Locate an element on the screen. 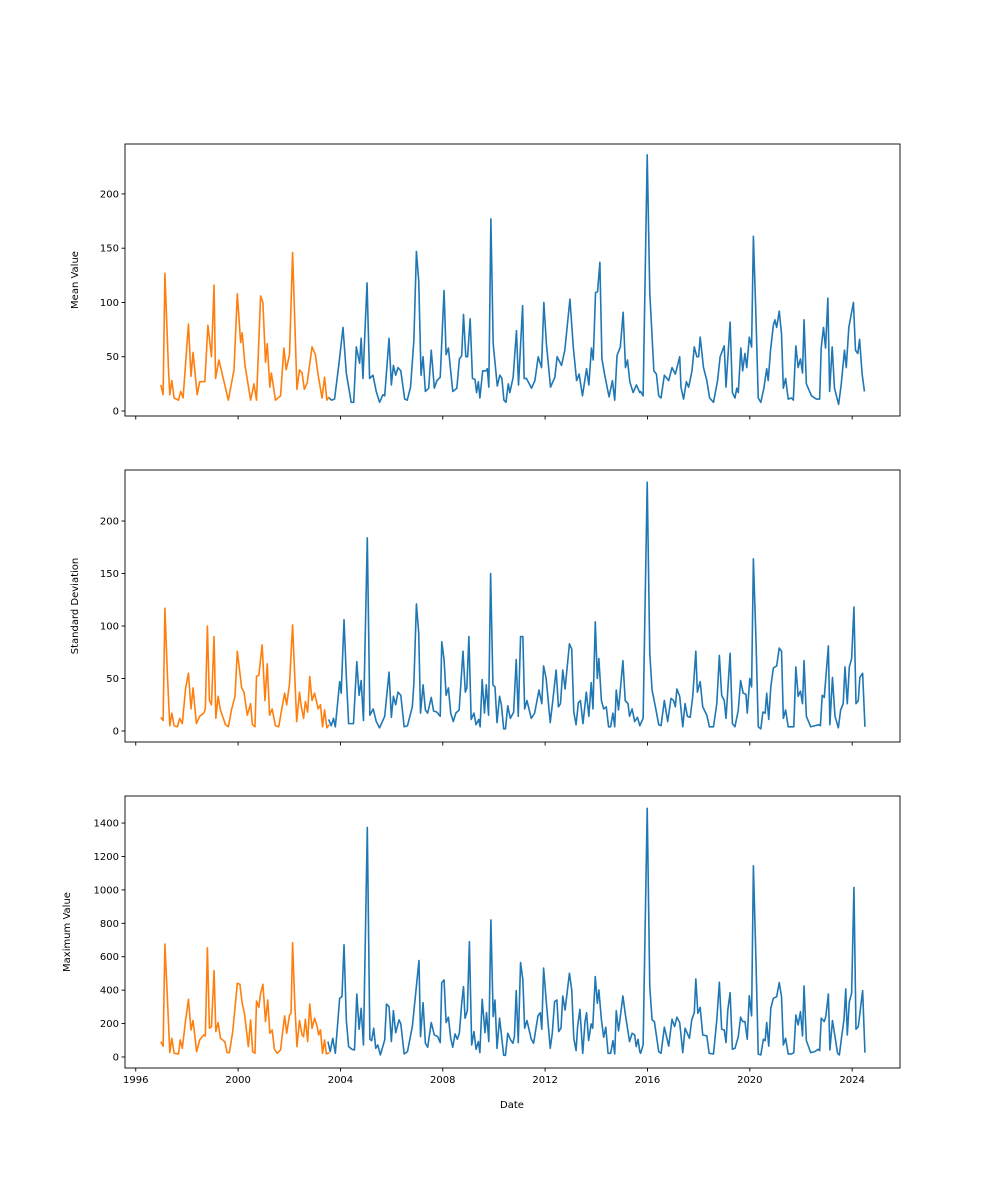 The width and height of the screenshot is (1000, 1200). mean-value-series-blue-line is located at coordinates (597, 280).